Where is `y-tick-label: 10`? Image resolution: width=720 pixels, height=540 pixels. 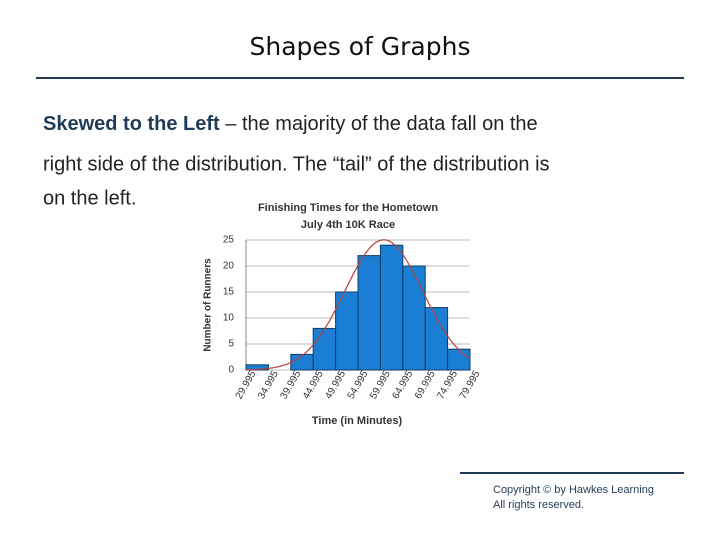
y-tick-label: 10 is located at coordinates (229, 318).